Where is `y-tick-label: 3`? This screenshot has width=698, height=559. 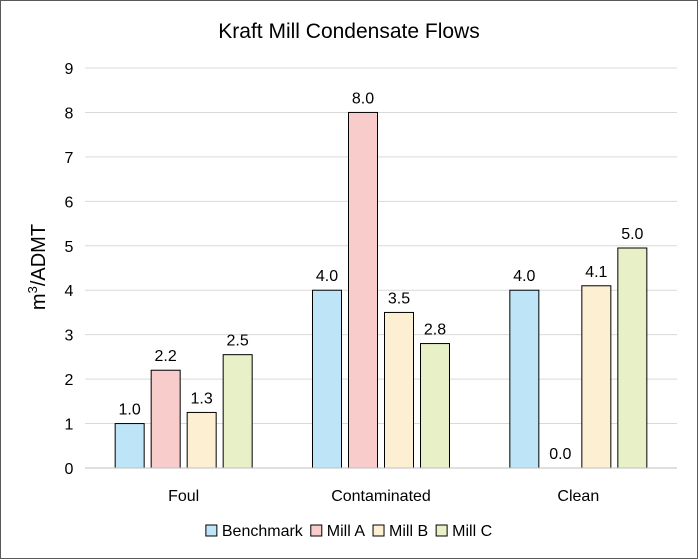 y-tick-label: 3 is located at coordinates (69, 336).